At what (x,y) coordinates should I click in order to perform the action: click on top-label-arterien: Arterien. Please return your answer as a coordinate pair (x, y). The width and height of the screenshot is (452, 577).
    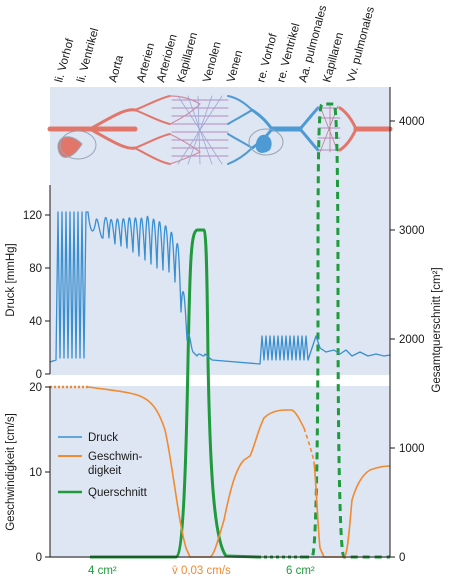
    Looking at the image, I should click on (146, 63).